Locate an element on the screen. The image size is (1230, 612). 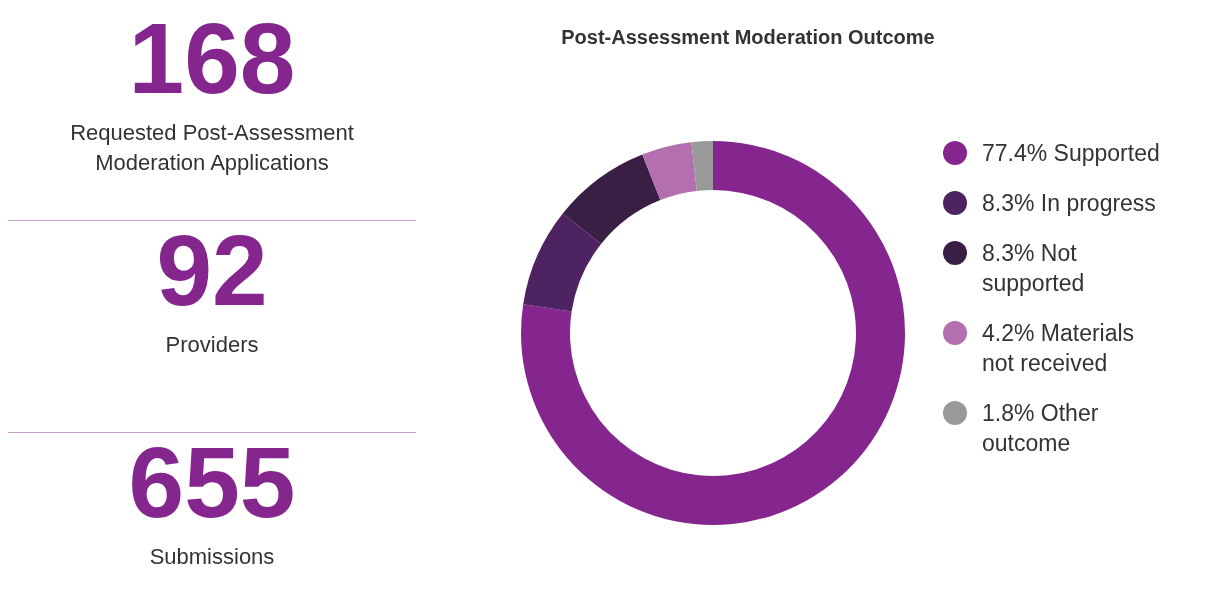
text: 655 is located at coordinates (212, 482).